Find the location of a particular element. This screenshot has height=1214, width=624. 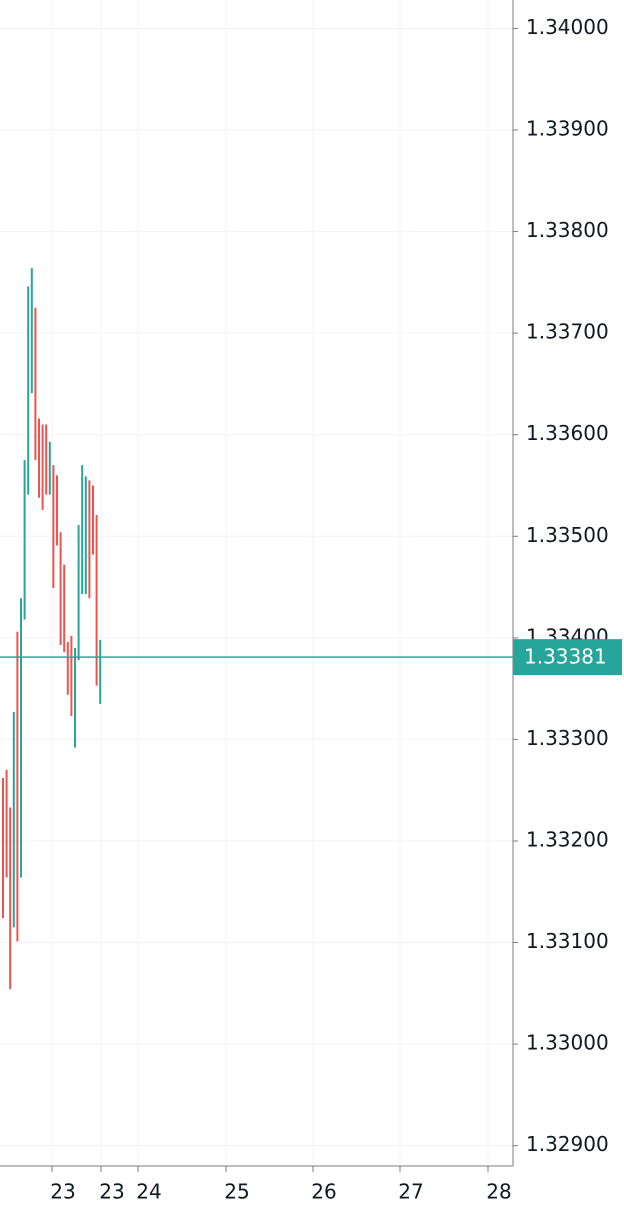

x-tick-label: 25 is located at coordinates (236, 1192).